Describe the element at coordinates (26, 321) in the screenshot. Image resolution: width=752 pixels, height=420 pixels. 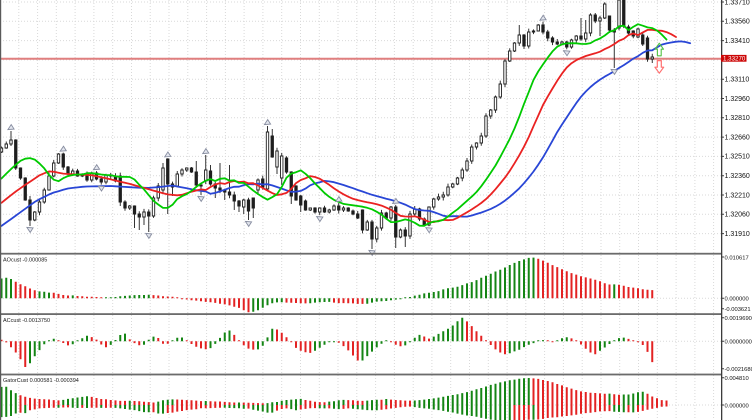
I see `svg-text: ACcust -0.0013750` at that location.